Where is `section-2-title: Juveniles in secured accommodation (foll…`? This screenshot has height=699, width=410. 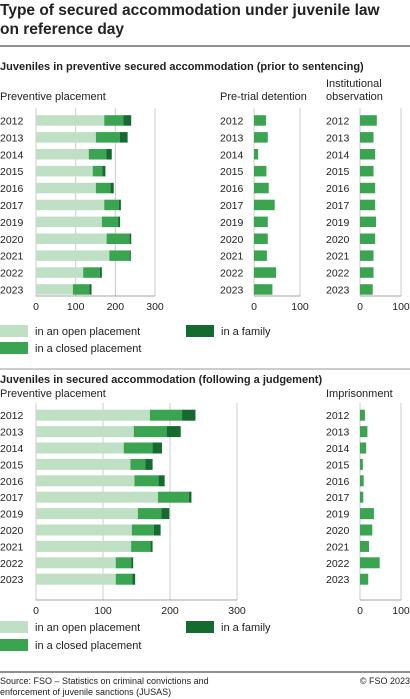 section-2-title: Juveniles in secured accommodation (foll… is located at coordinates (161, 380).